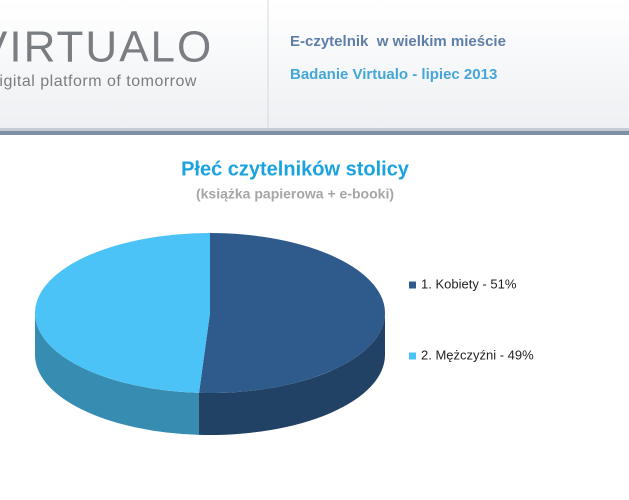  What do you see at coordinates (477, 354) in the screenshot?
I see `legend-label: 2. Mężczyźni - 49%` at bounding box center [477, 354].